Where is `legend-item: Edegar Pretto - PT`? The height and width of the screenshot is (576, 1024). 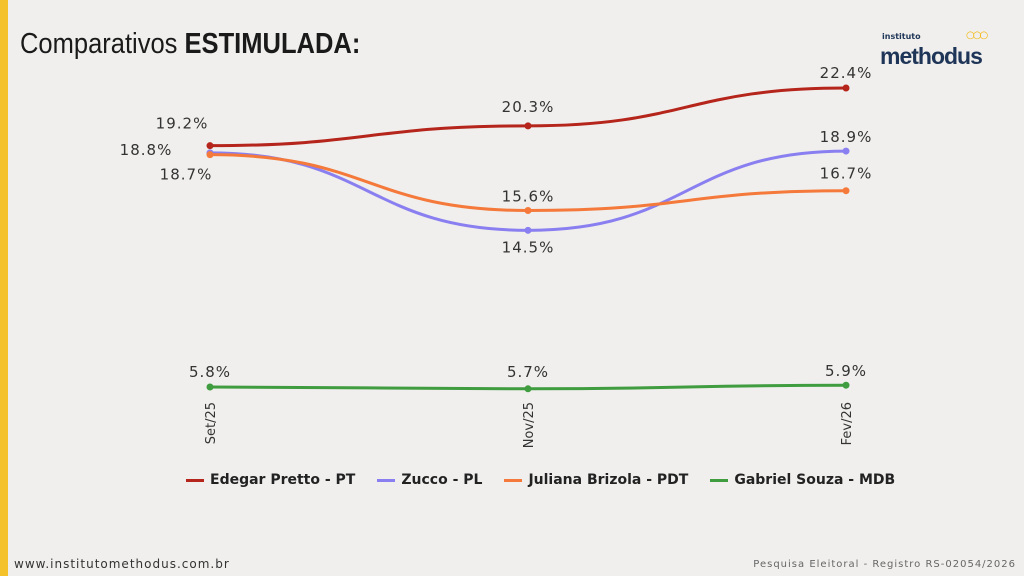 legend-item: Edegar Pretto - PT is located at coordinates (270, 480).